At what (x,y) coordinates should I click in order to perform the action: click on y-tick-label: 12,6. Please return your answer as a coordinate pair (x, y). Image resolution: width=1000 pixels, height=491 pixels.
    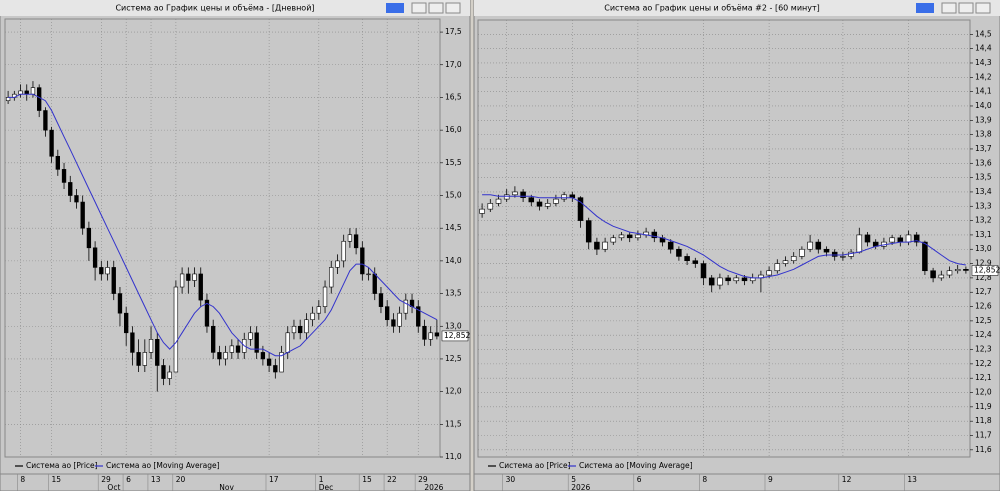
    Looking at the image, I should click on (983, 306).